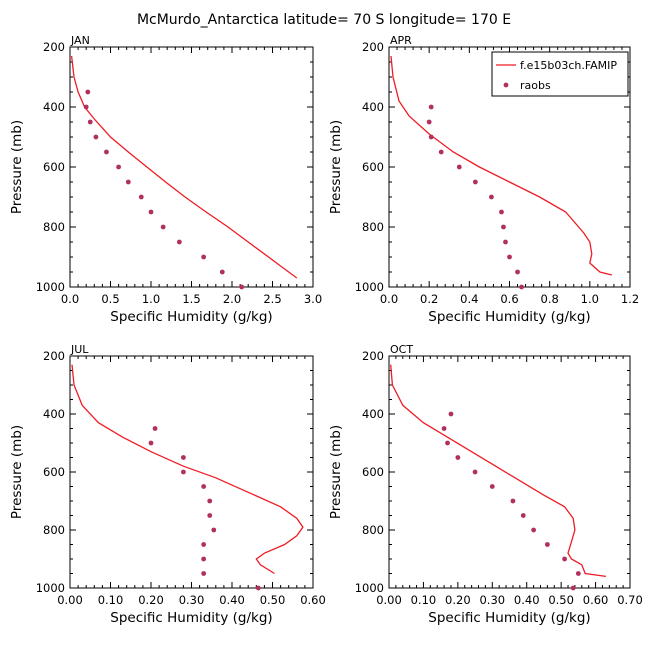 The height and width of the screenshot is (648, 648). I want to click on panel-label: JAN, so click(80, 40).